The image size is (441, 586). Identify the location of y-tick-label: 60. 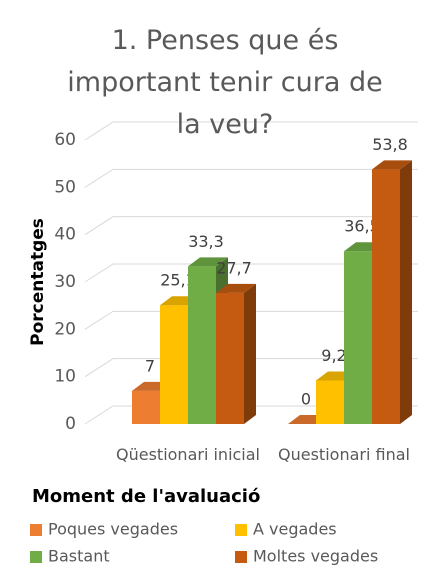
(65, 140).